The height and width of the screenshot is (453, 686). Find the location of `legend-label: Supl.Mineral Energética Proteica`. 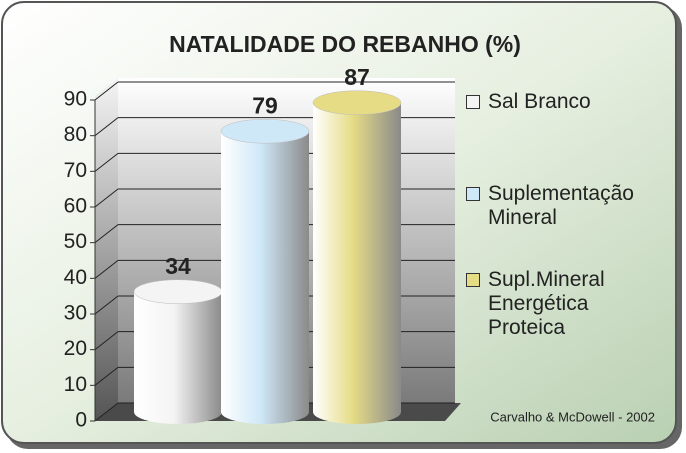

legend-label: Supl.Mineral Energética Proteica is located at coordinates (546, 303).